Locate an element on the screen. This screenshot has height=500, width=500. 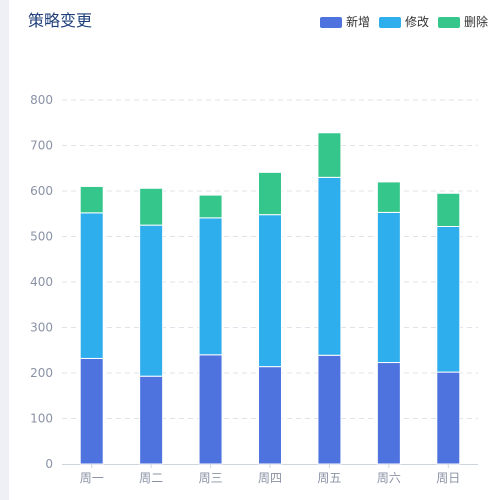
x-tick-label: 周六 is located at coordinates (389, 478).